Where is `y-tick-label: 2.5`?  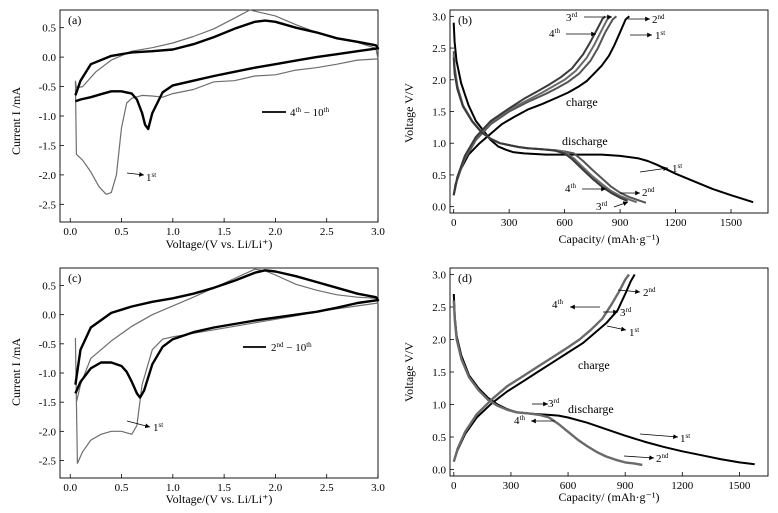
y-tick-label: 2.5 is located at coordinates (439, 308).